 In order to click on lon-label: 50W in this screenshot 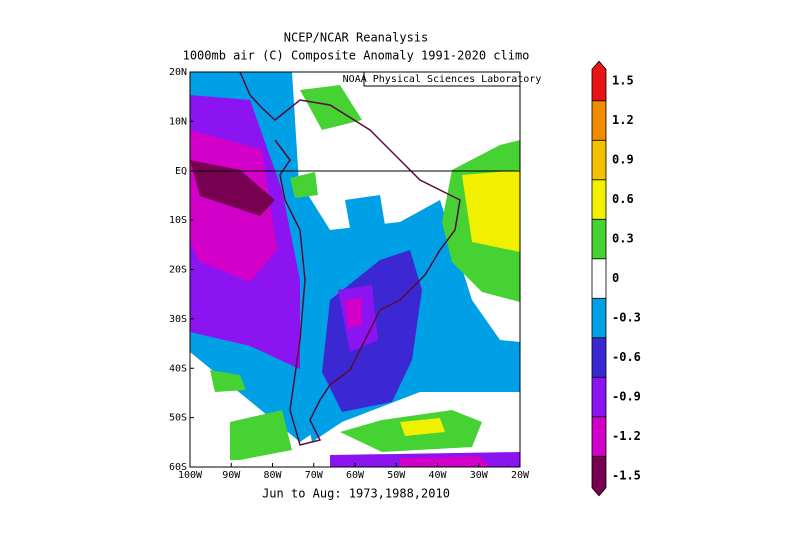, I will do `click(396, 475)`.